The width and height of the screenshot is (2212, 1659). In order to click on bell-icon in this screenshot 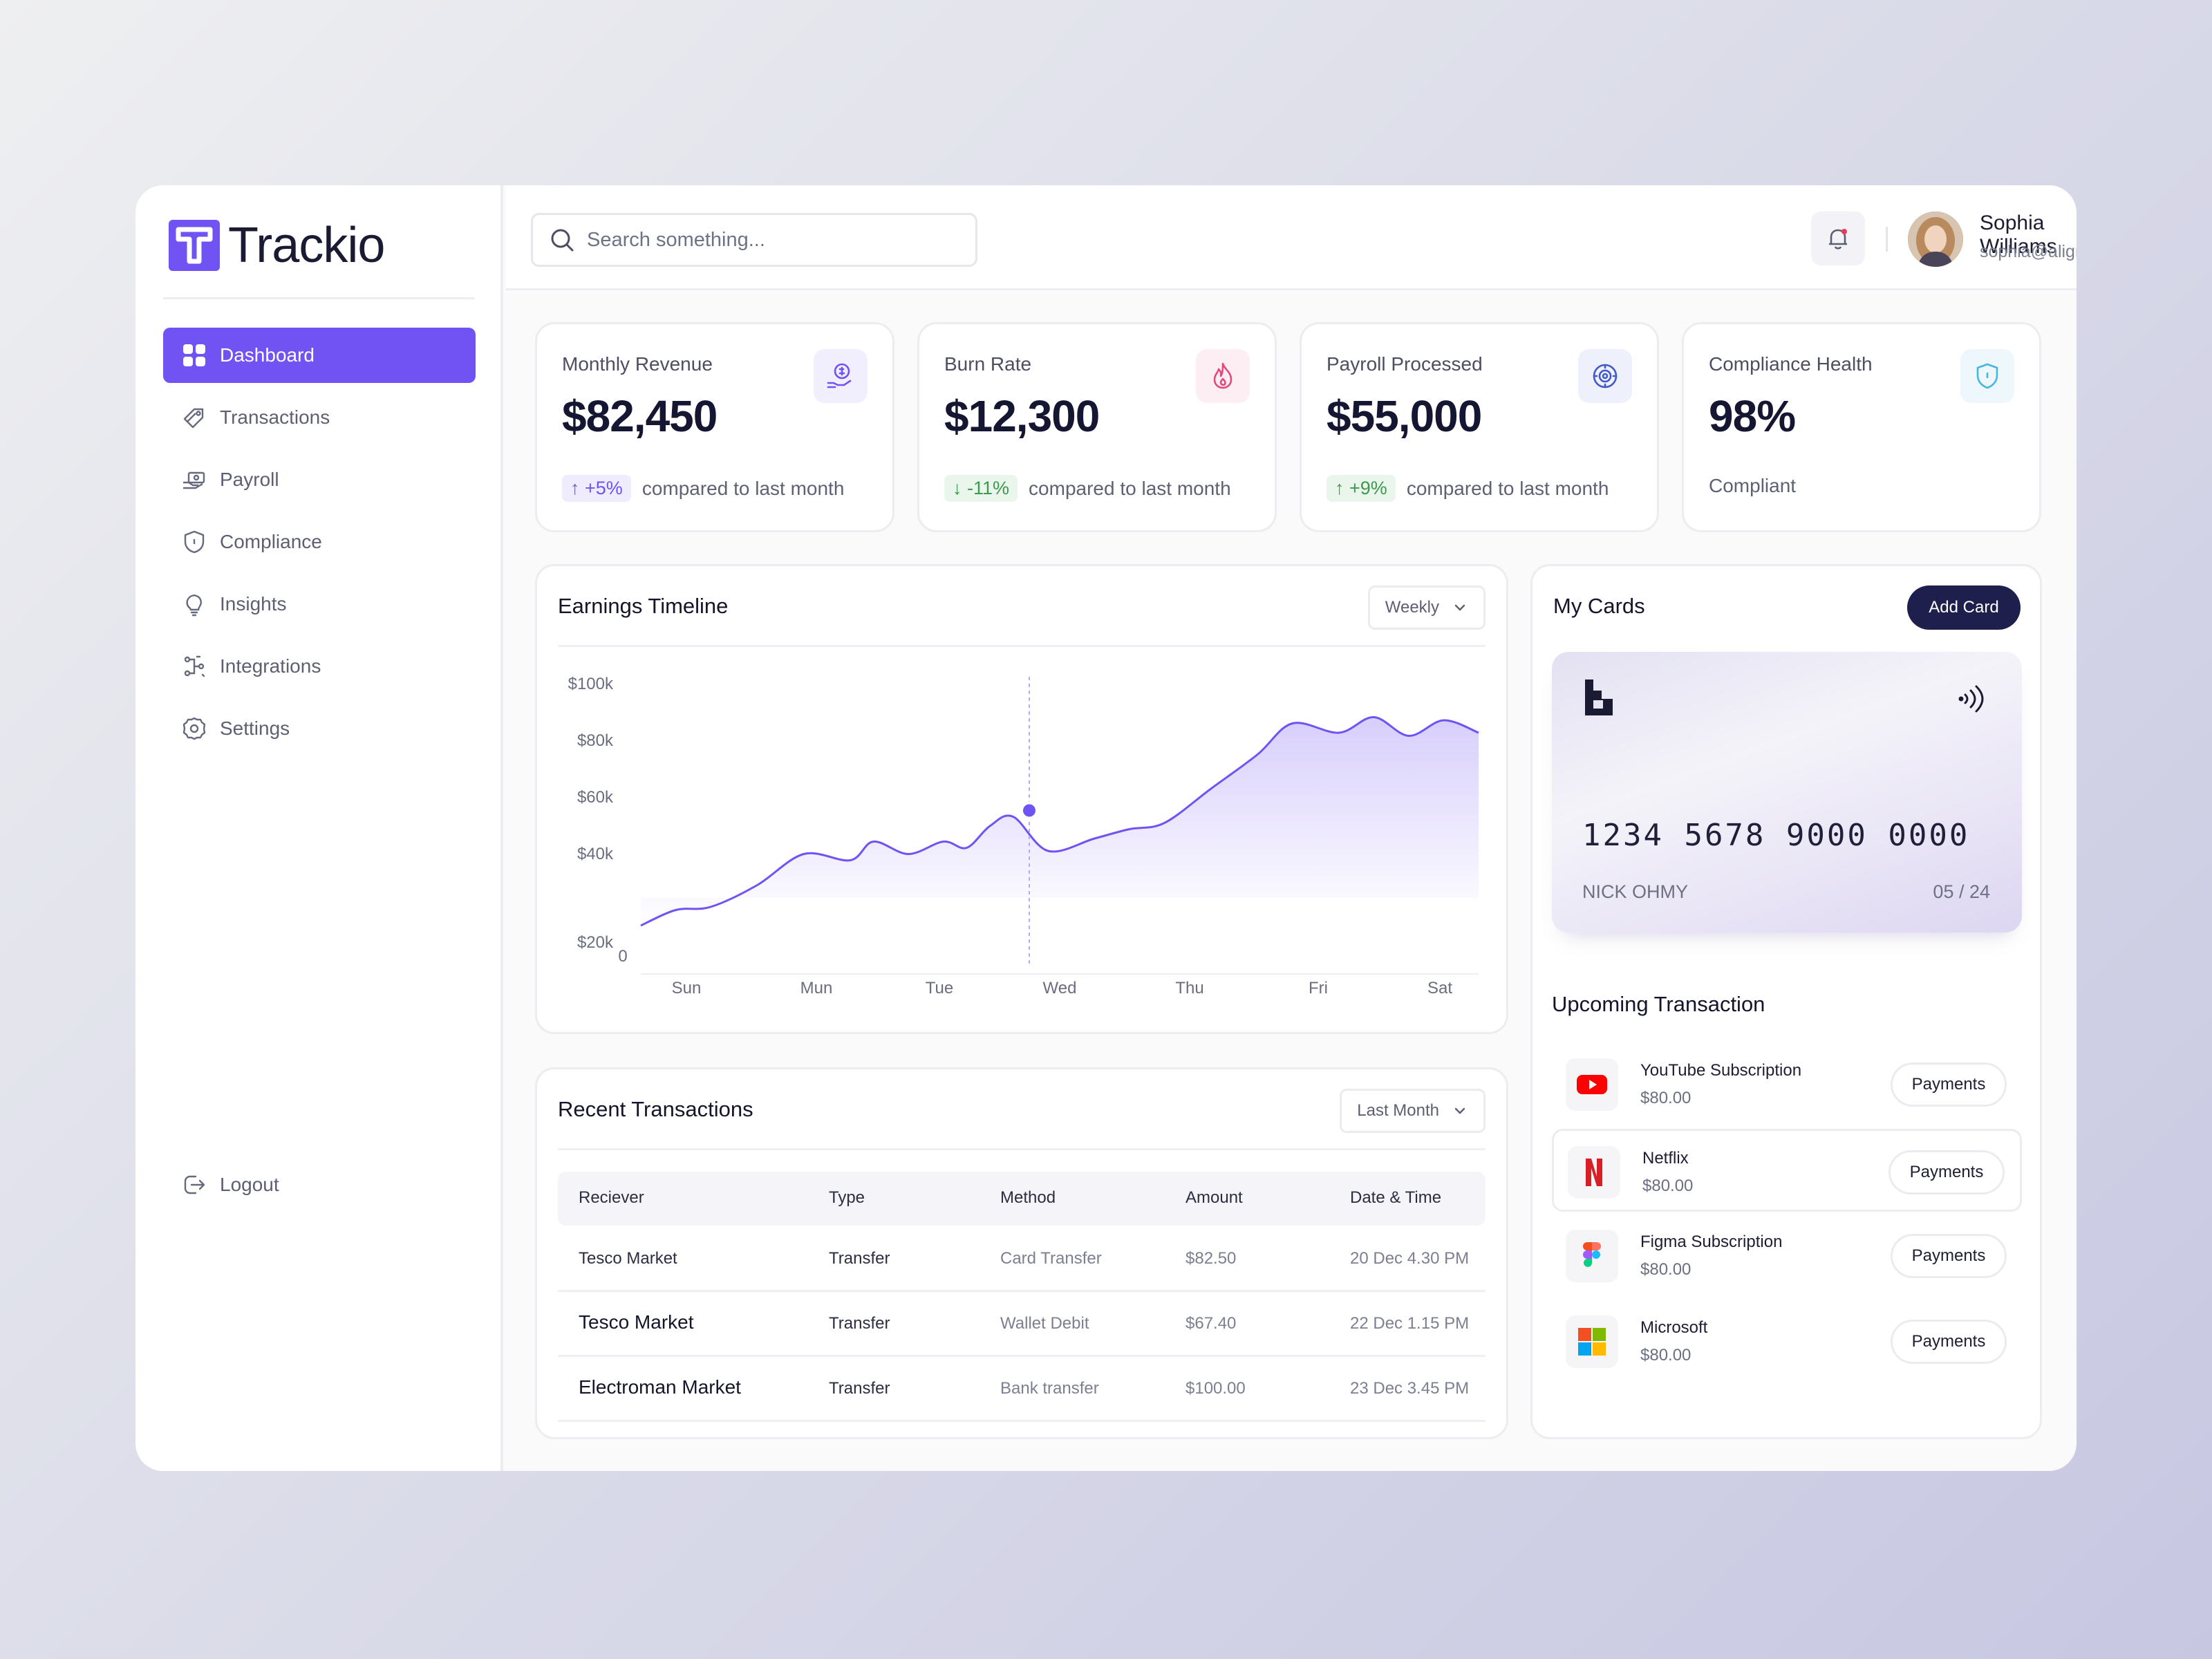, I will do `click(1838, 239)`.